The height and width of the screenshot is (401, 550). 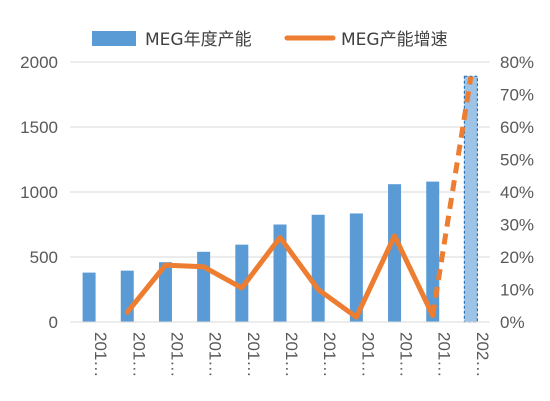 What do you see at coordinates (270, 40) in the screenshot?
I see `legend: MEG年度产能 MEG产能增速` at bounding box center [270, 40].